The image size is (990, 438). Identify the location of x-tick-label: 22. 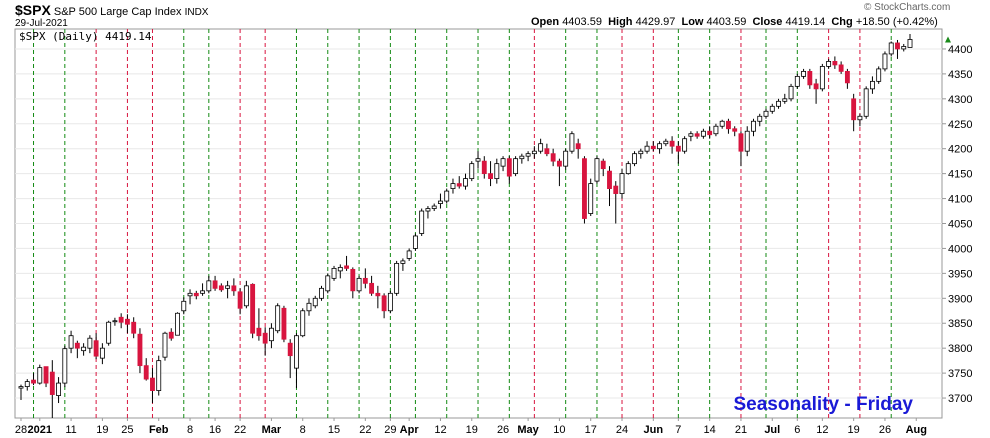
(365, 430).